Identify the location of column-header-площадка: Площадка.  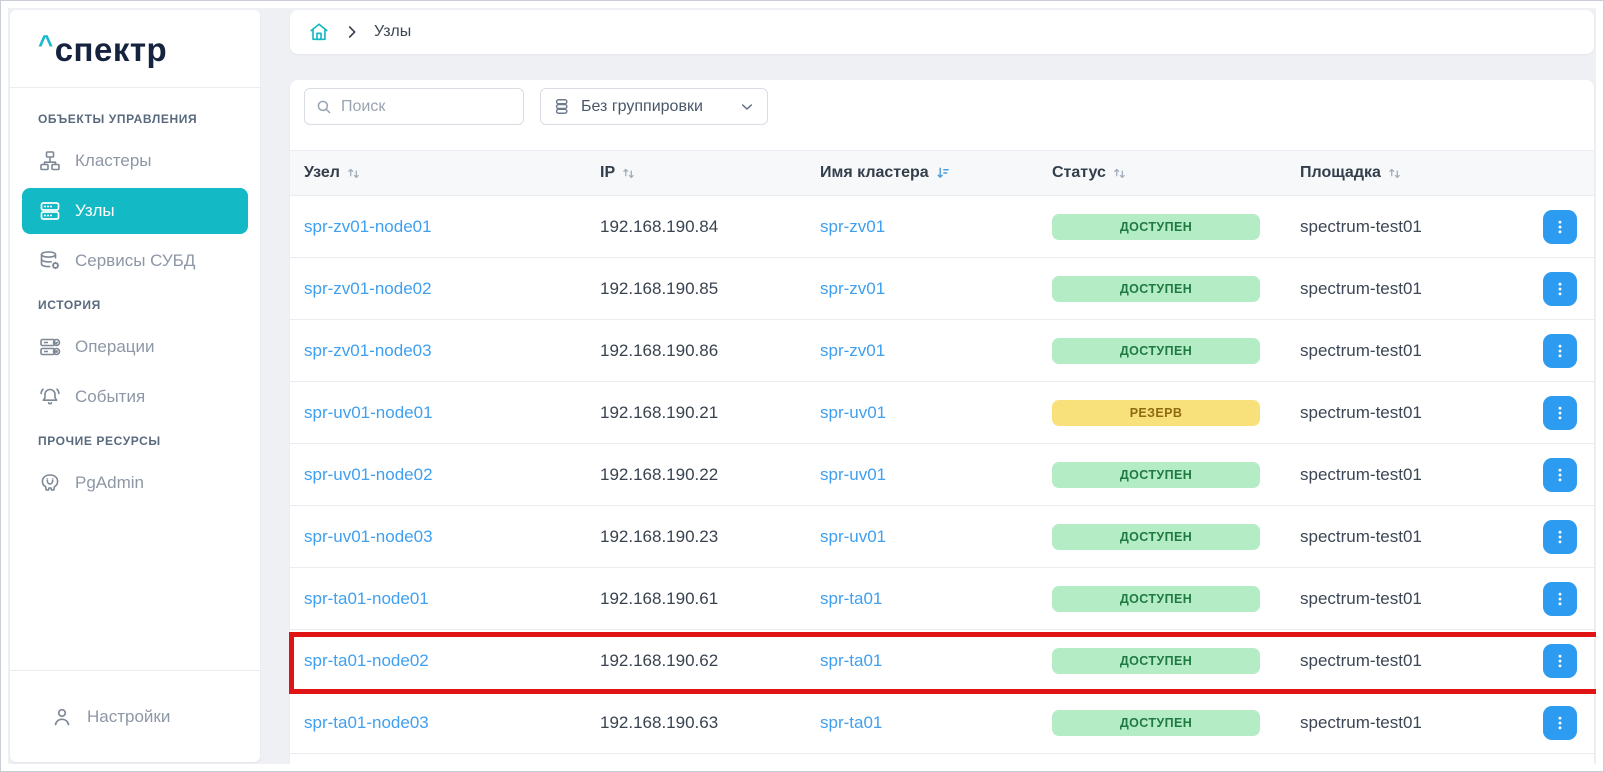
(1421, 173).